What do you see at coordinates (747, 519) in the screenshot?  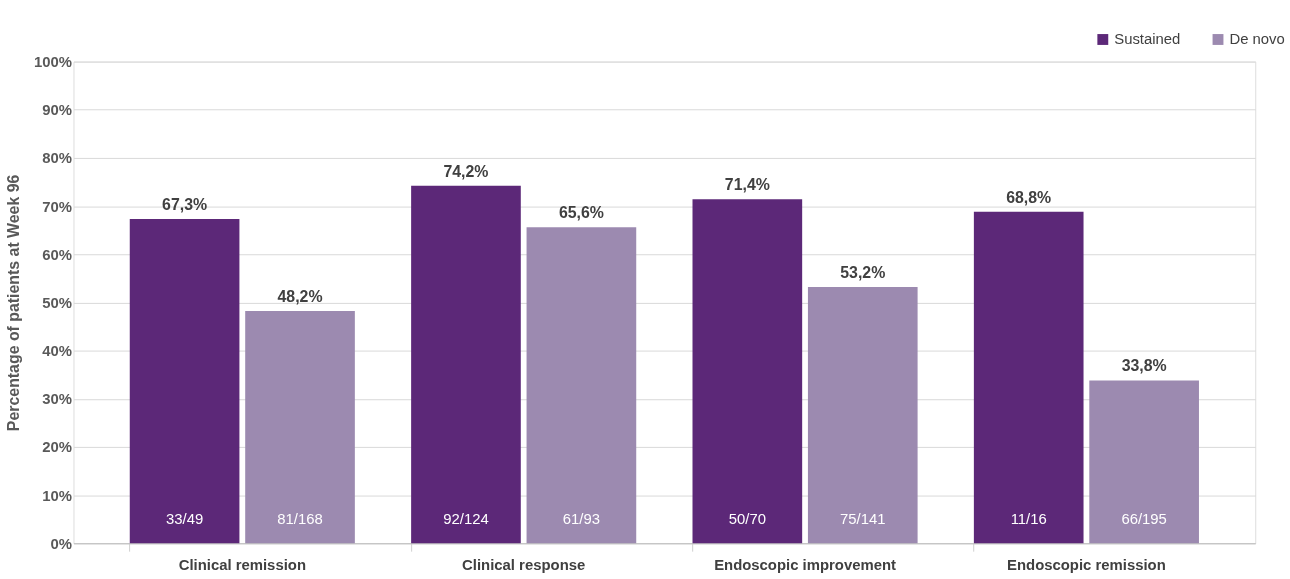 I see `annotation: 50/70` at bounding box center [747, 519].